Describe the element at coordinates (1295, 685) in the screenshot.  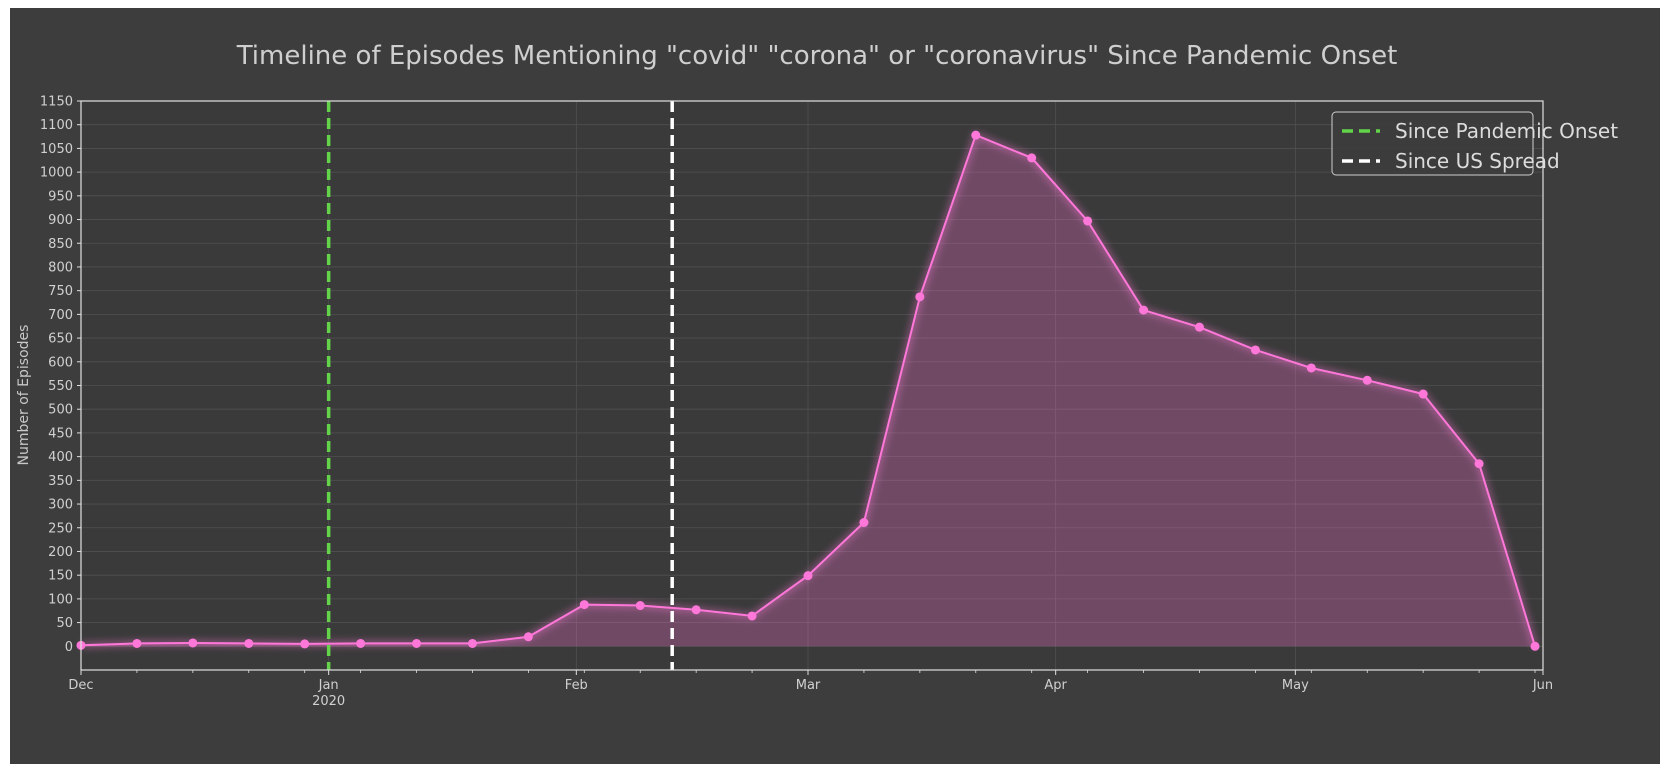
I see `x-tick-label: May` at that location.